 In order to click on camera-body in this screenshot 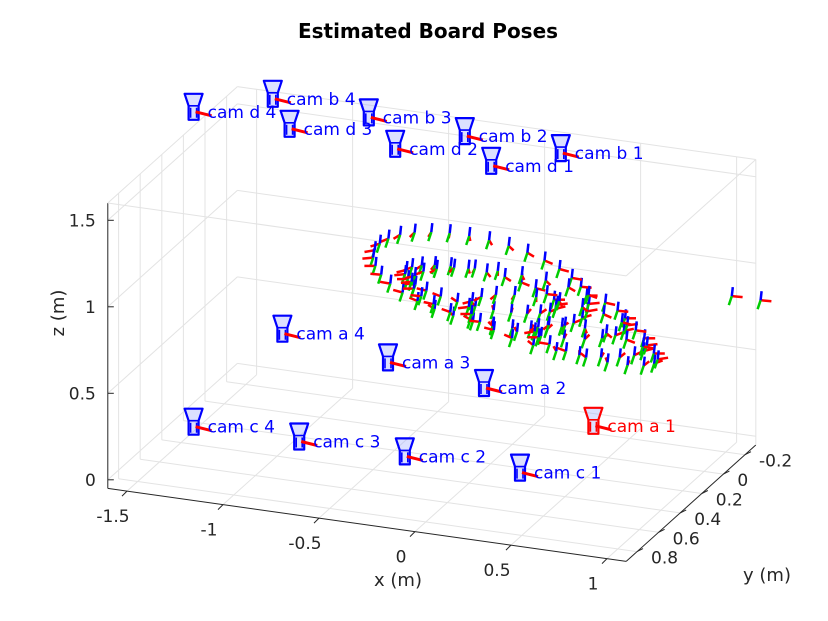, I will do `click(395, 143)`.